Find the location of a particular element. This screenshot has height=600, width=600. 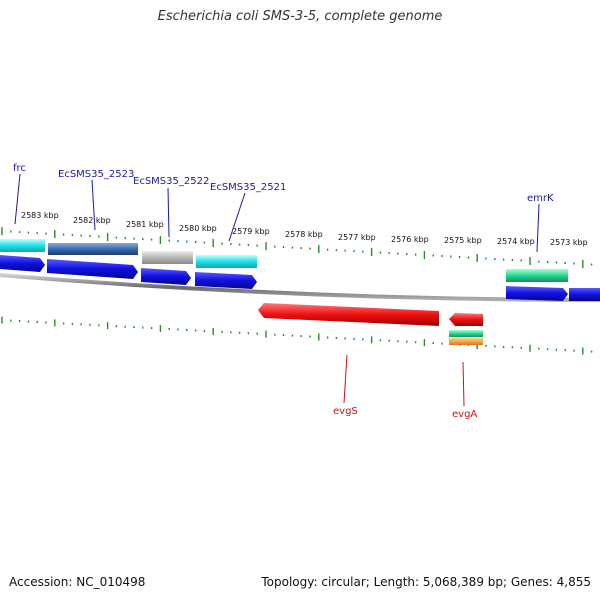

feature-bar-orange is located at coordinates (466, 341).